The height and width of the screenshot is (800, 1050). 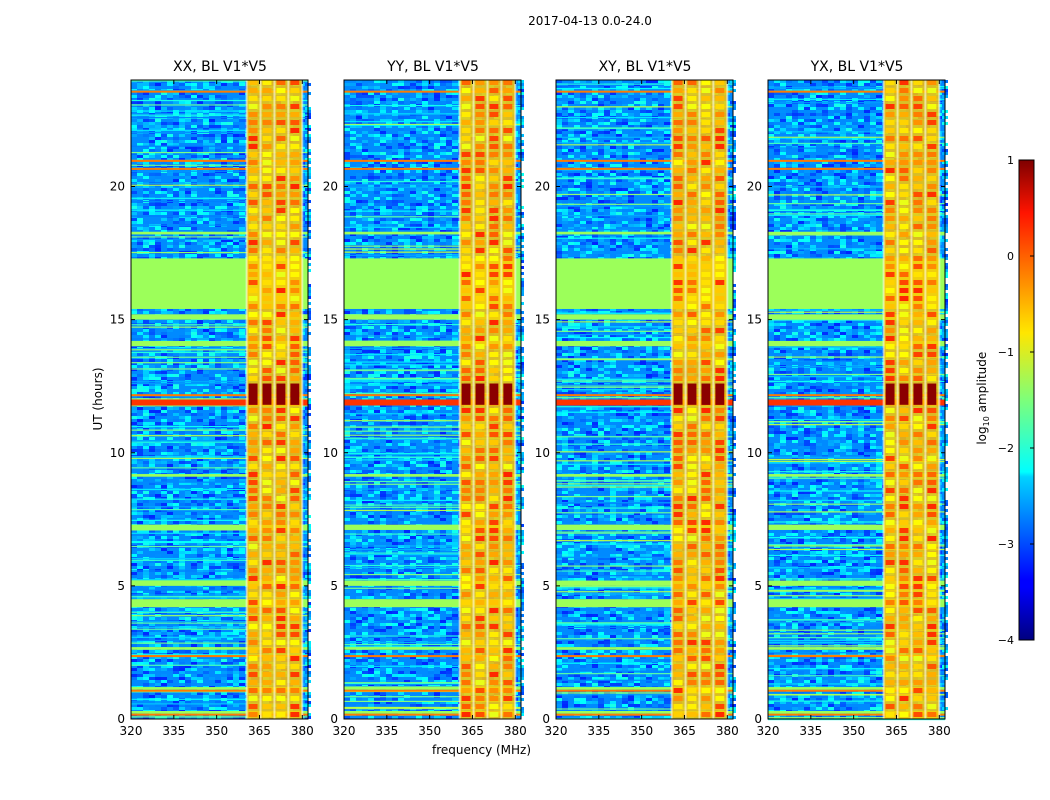 I want to click on rfi-event-cell, so click(x=281, y=394).